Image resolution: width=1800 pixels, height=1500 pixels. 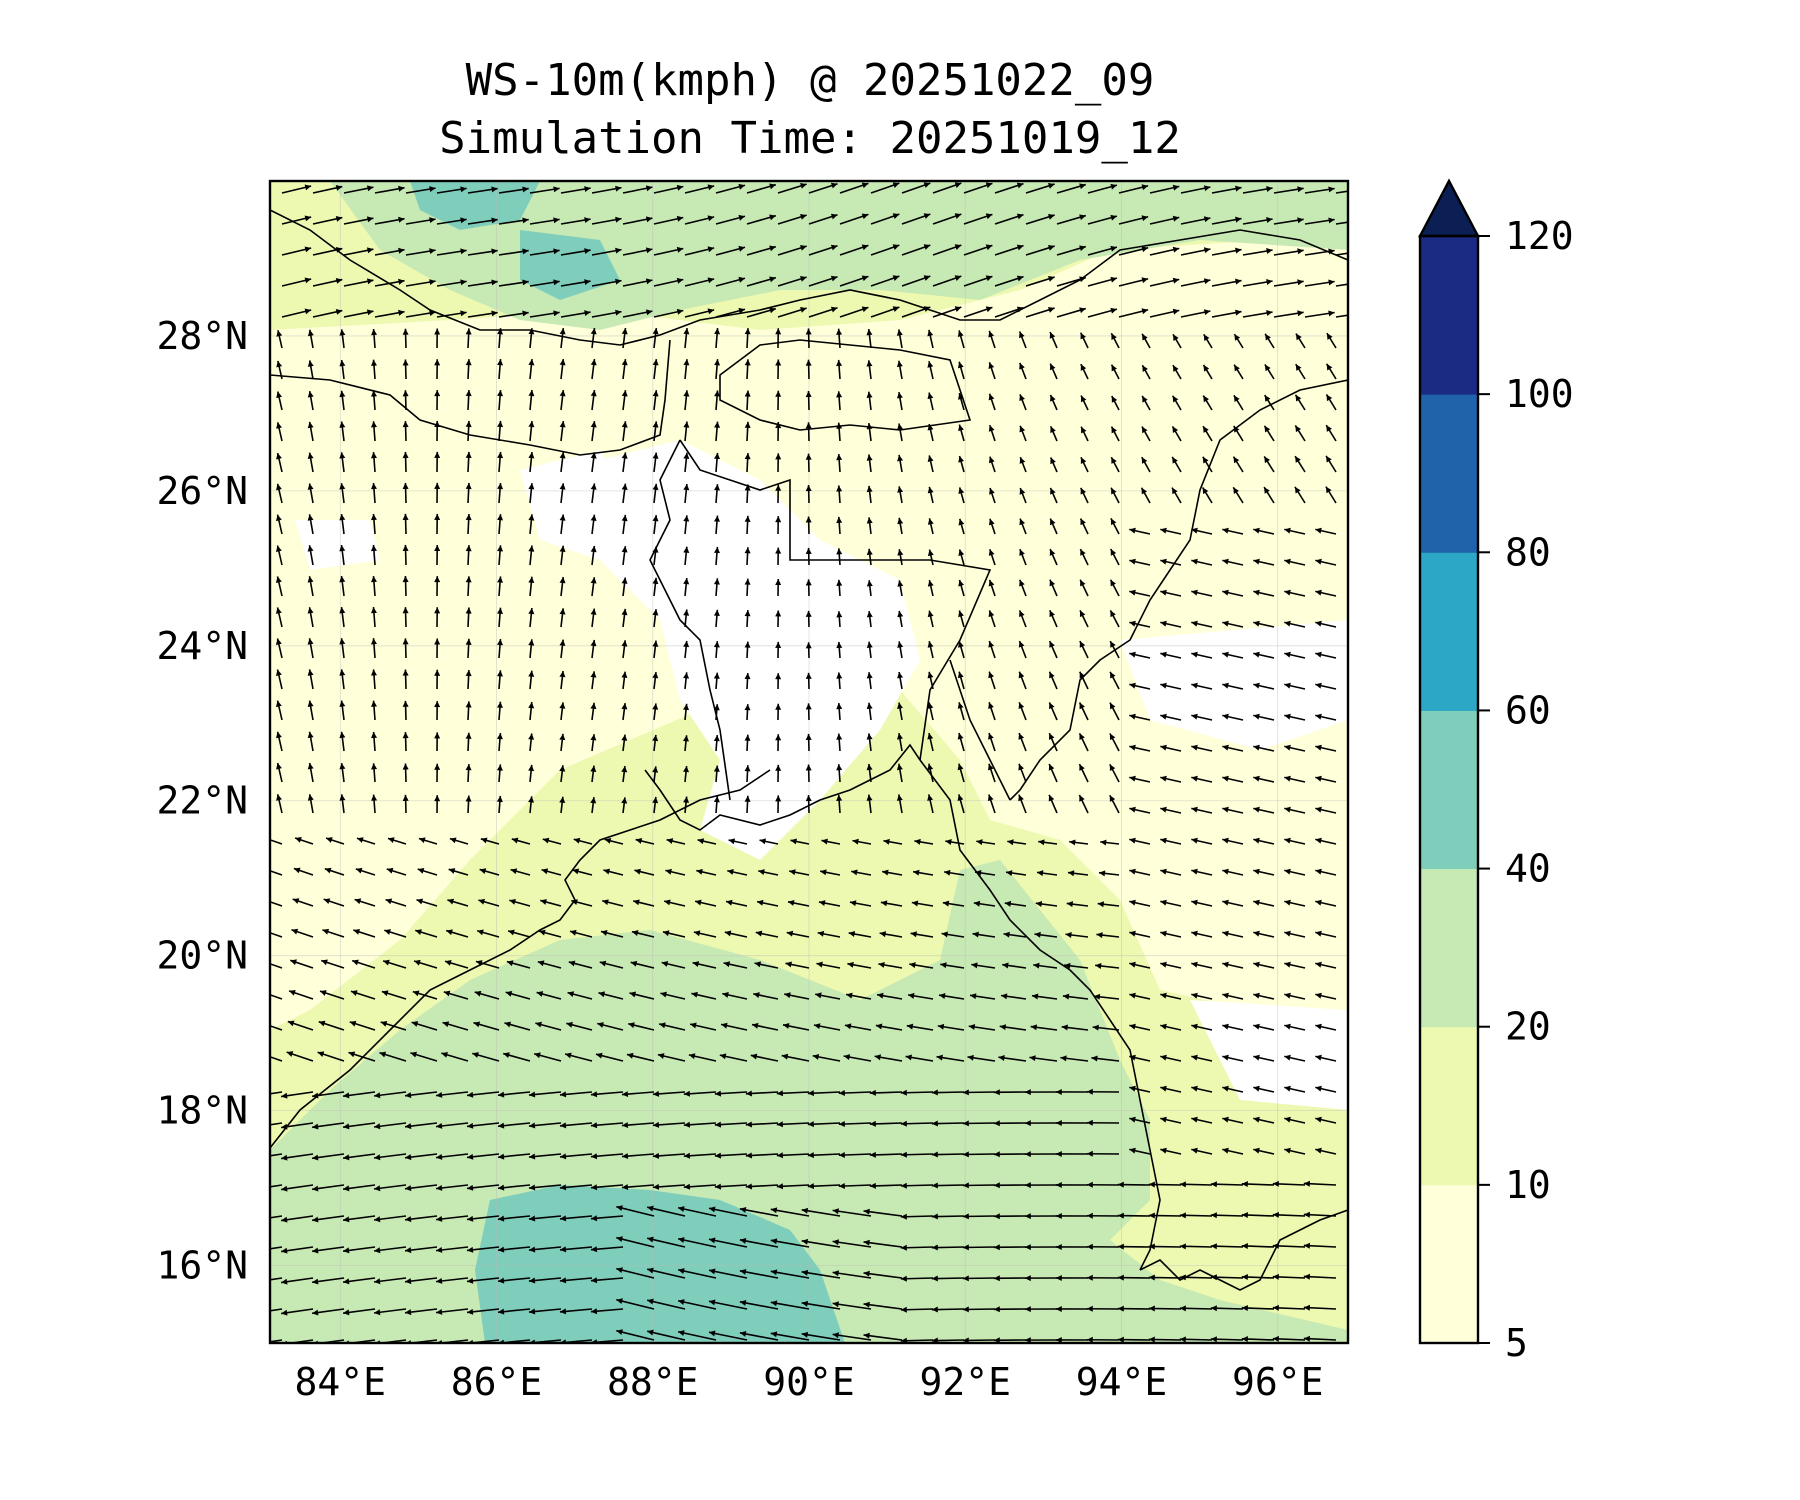 I want to click on colorbar-segment, so click(x=1449, y=1264).